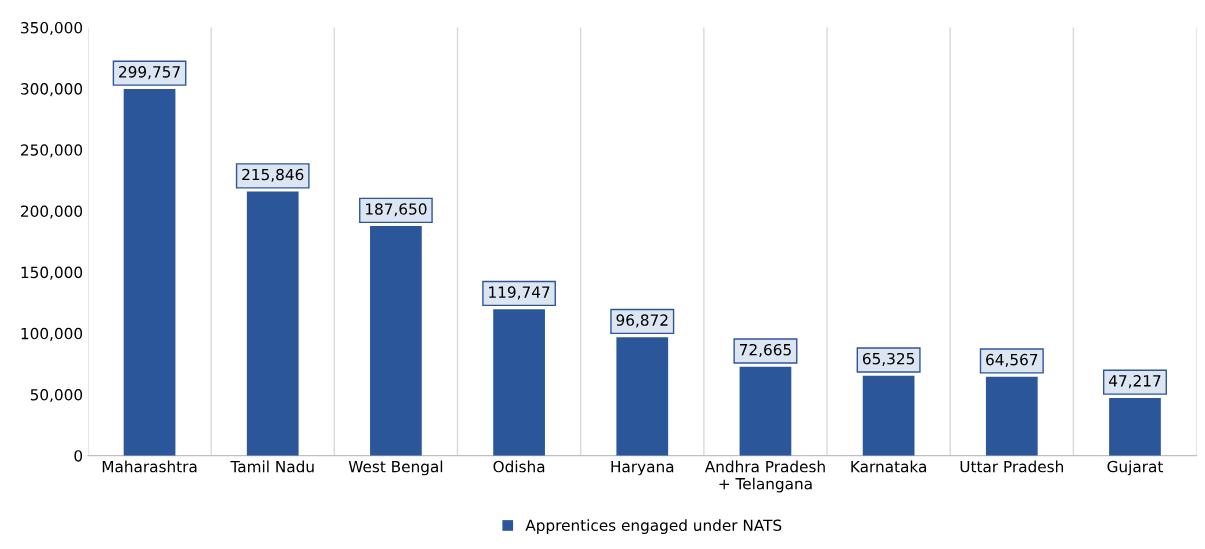 Image resolution: width=1205 pixels, height=549 pixels. What do you see at coordinates (396, 210) in the screenshot?
I see `text: 187,650` at bounding box center [396, 210].